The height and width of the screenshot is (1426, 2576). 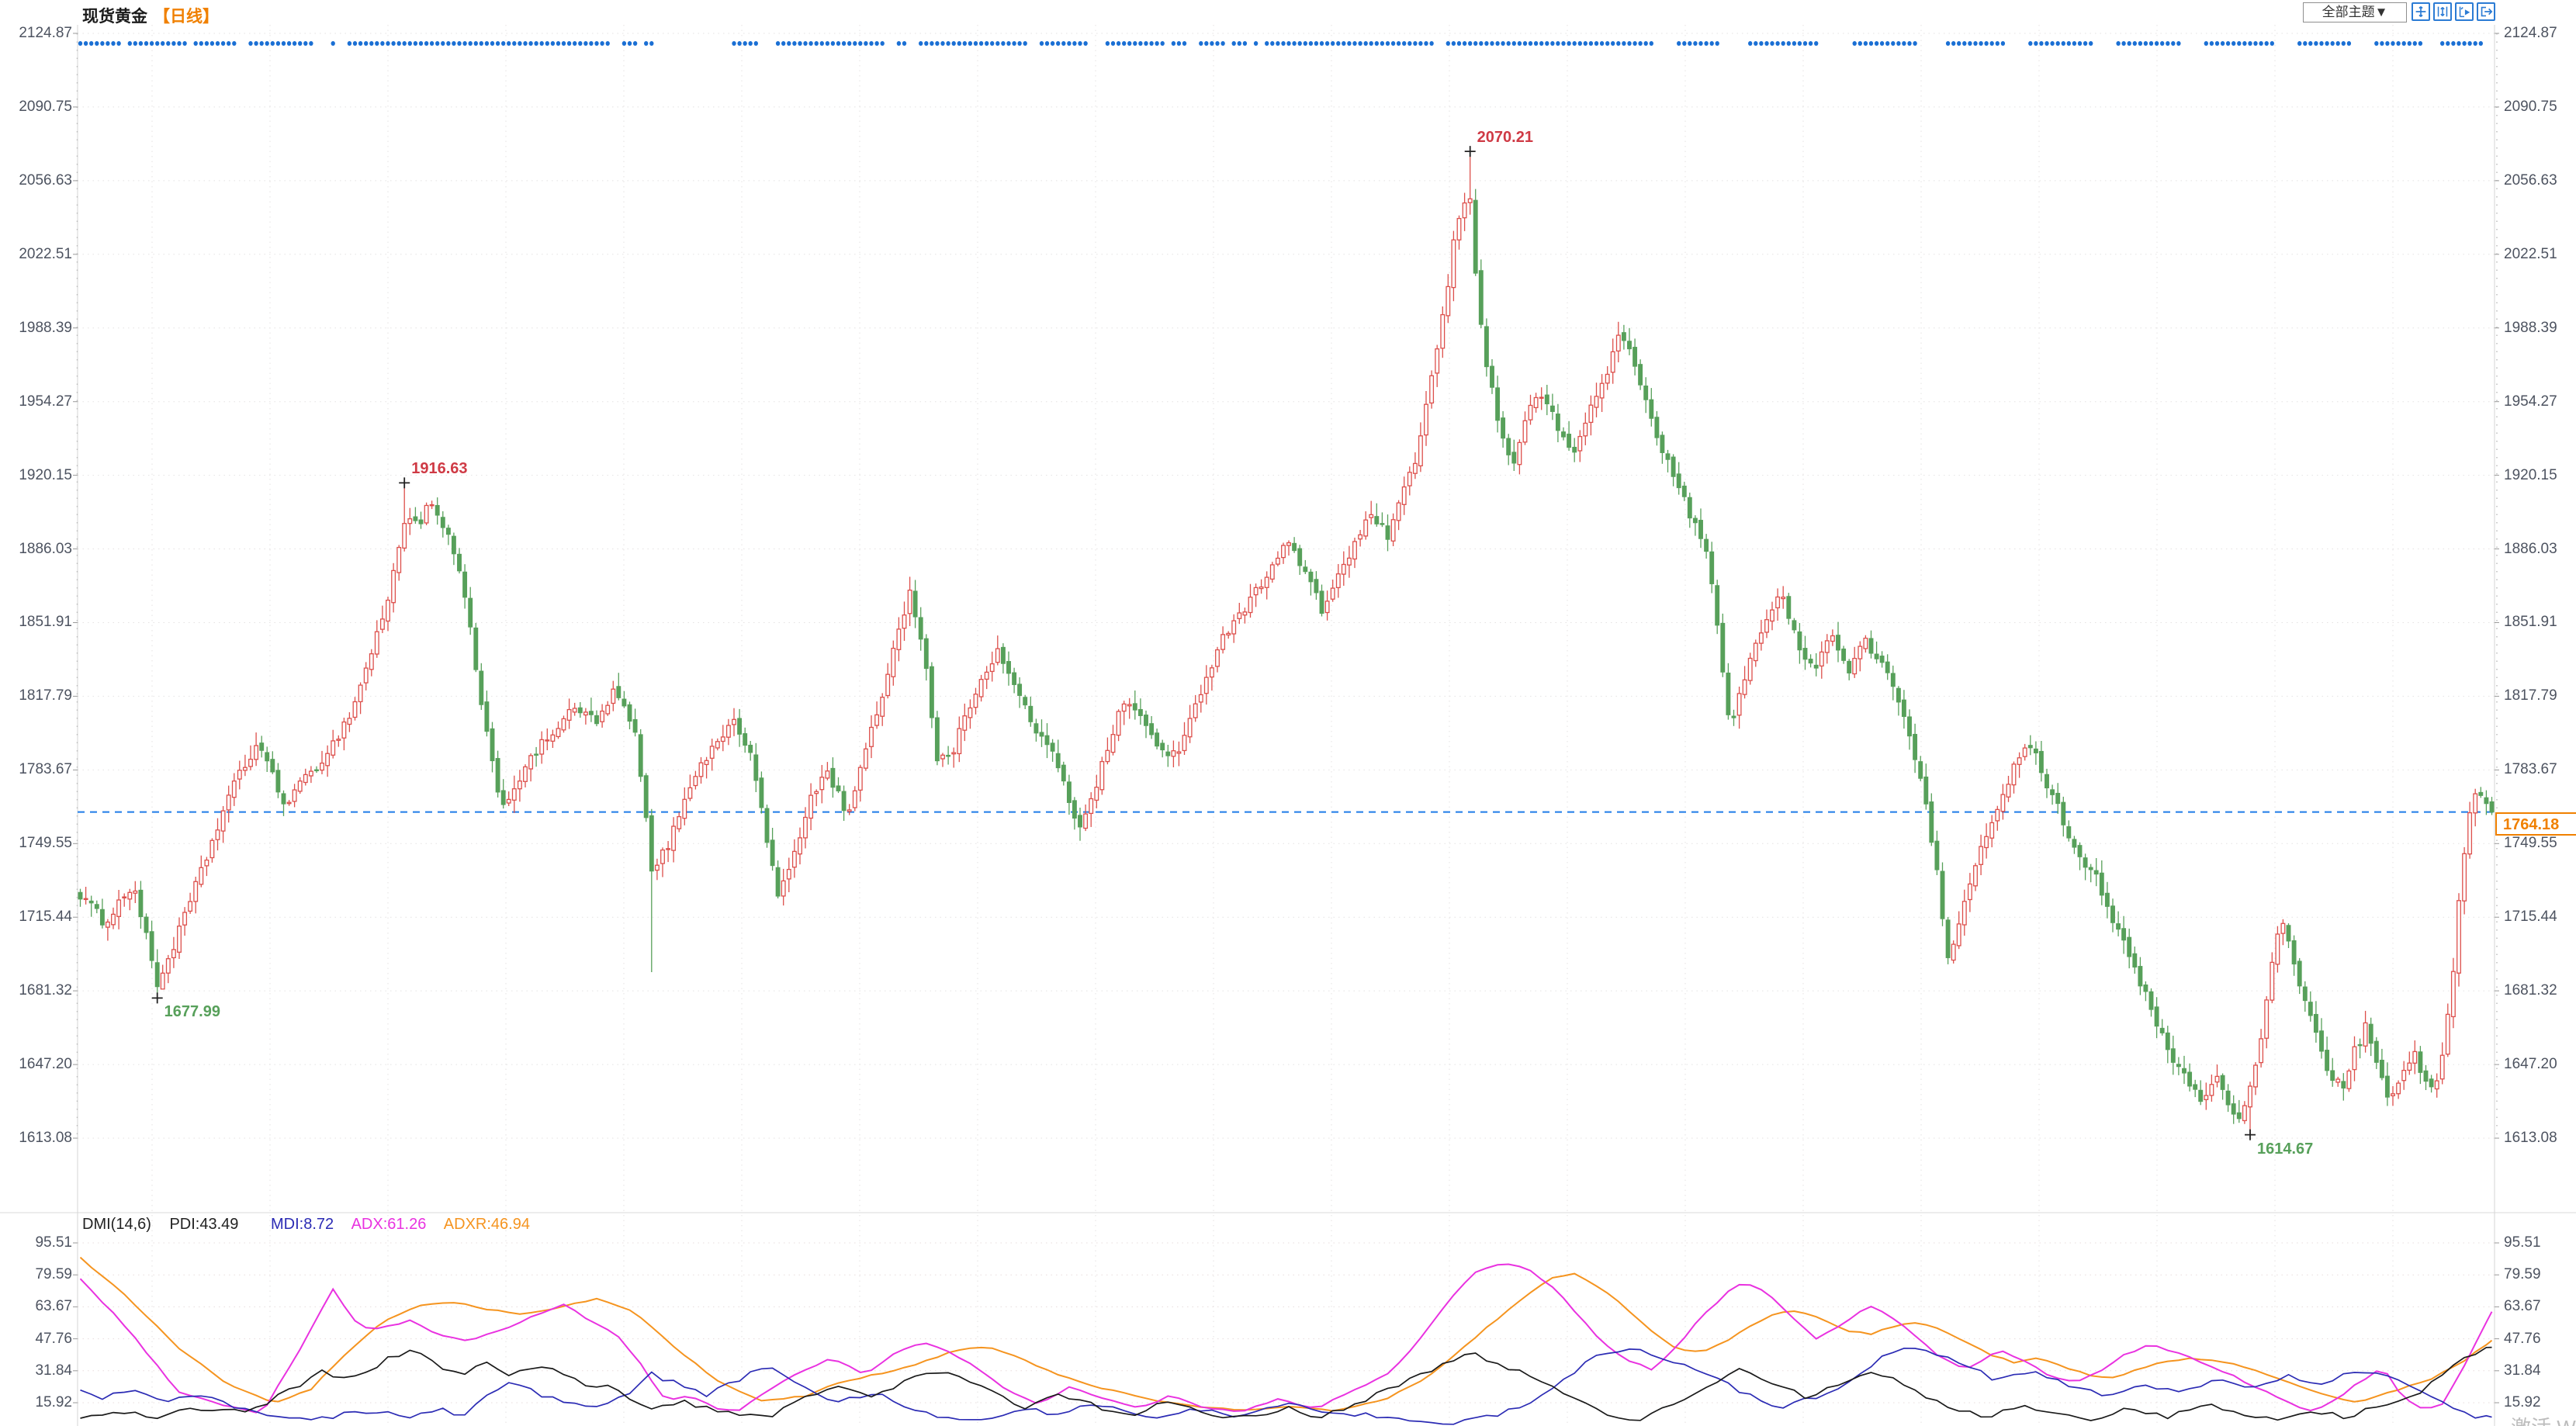 I want to click on instrument-name: 现货黄金, so click(x=114, y=17).